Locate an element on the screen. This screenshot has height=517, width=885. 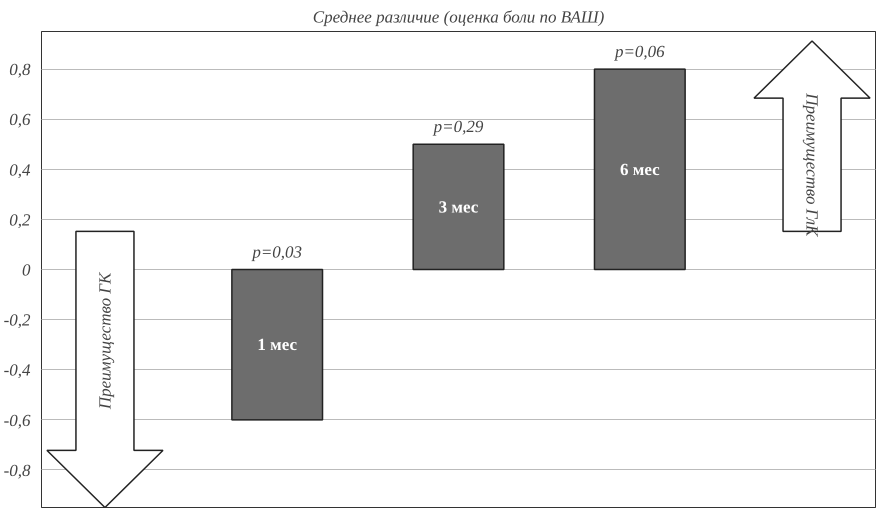
y-tick-label: 0 is located at coordinates (26, 270).